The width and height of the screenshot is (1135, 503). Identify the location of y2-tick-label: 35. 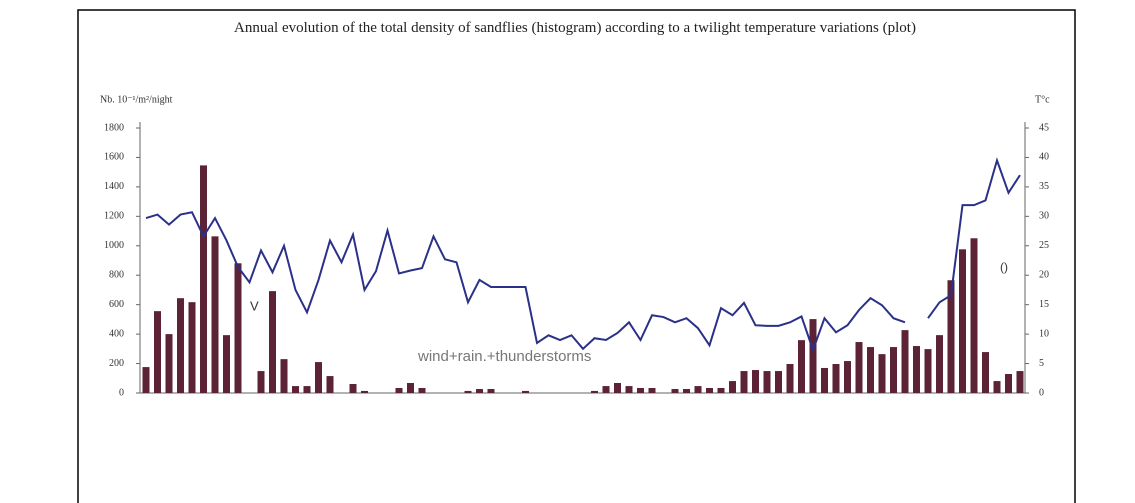
(1044, 186).